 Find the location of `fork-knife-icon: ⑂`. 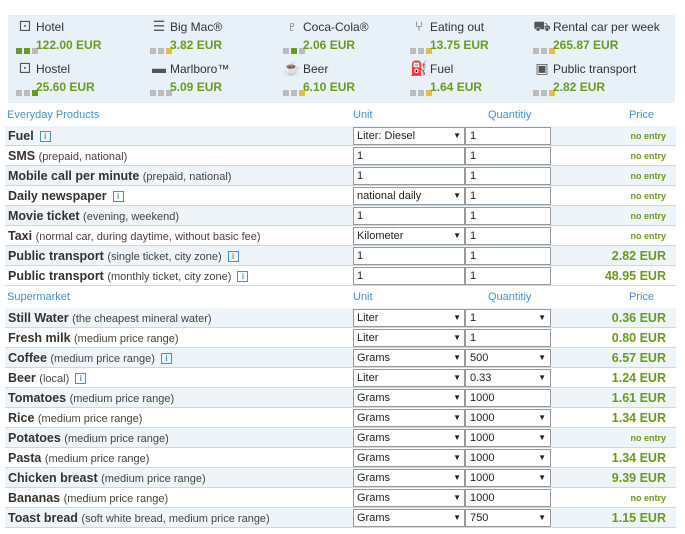

fork-knife-icon: ⑂ is located at coordinates (419, 26).